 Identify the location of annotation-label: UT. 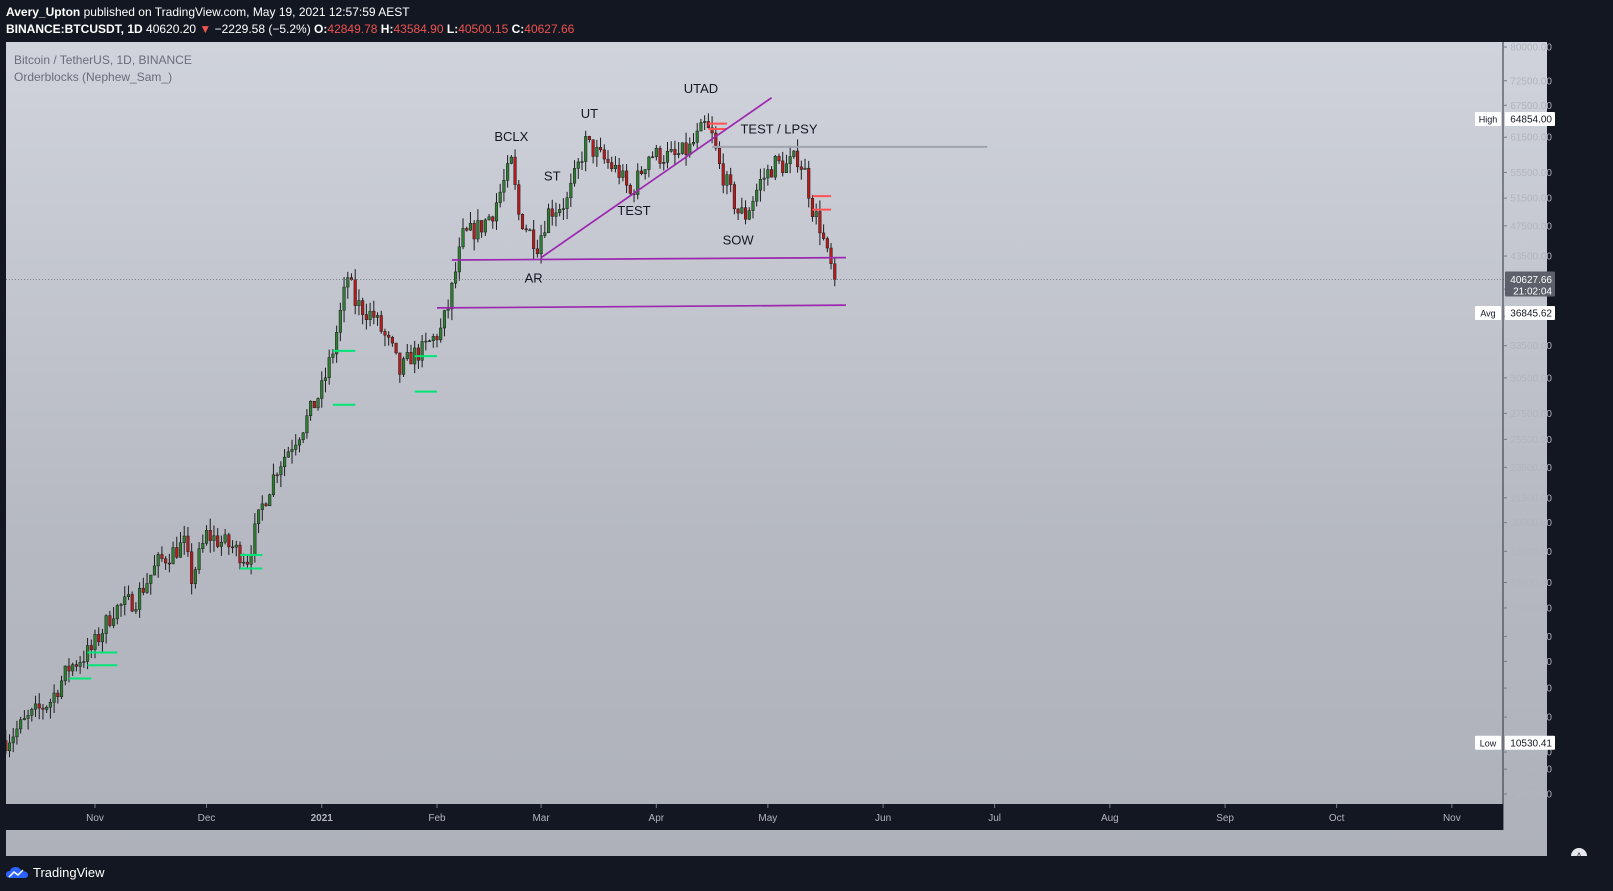
(589, 113).